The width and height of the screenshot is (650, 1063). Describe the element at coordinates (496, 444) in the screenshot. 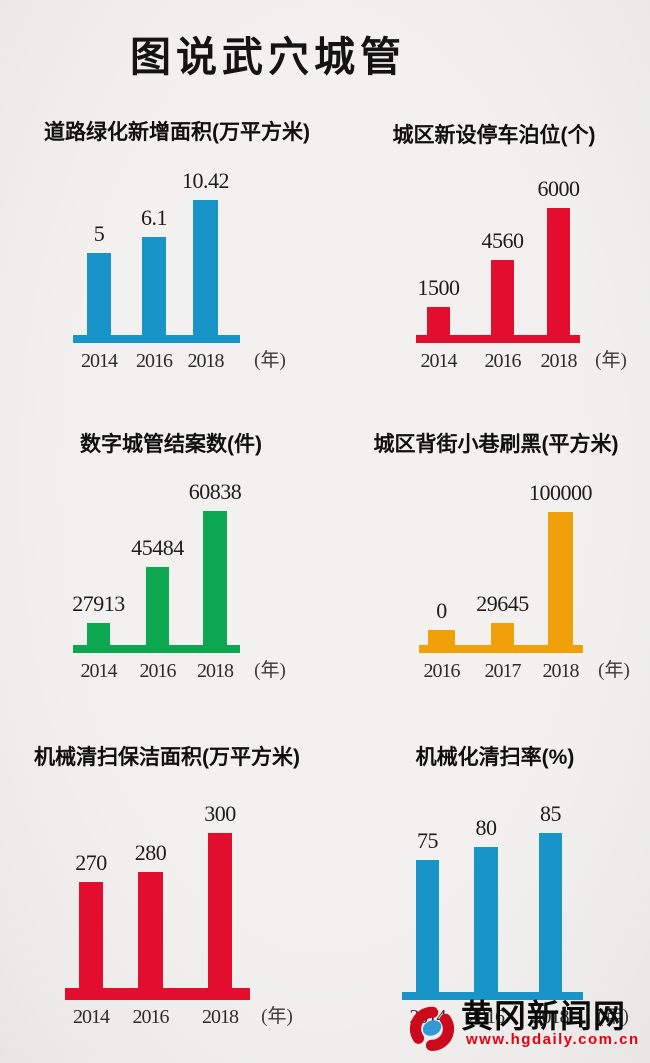

I see `chart-title: 城区背街小巷刷黑(平方米)` at that location.